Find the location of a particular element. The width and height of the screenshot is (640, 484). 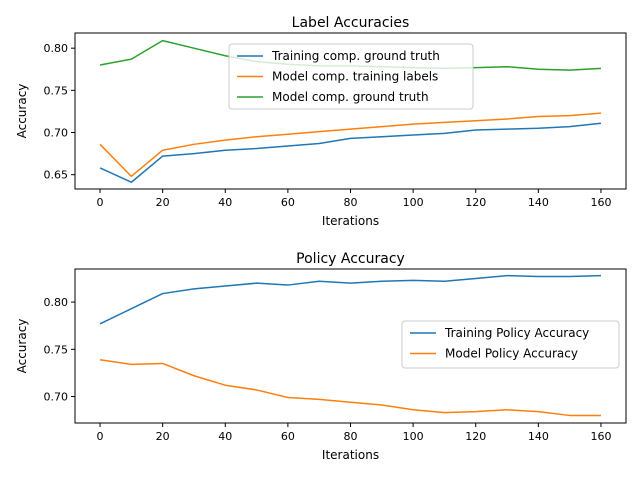

y-tick-label: 0.65 is located at coordinates (56, 175).